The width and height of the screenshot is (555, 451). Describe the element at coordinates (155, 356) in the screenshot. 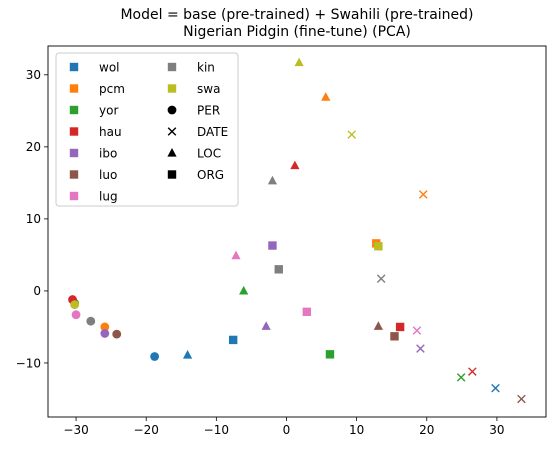

I see `point-wol-per` at that location.